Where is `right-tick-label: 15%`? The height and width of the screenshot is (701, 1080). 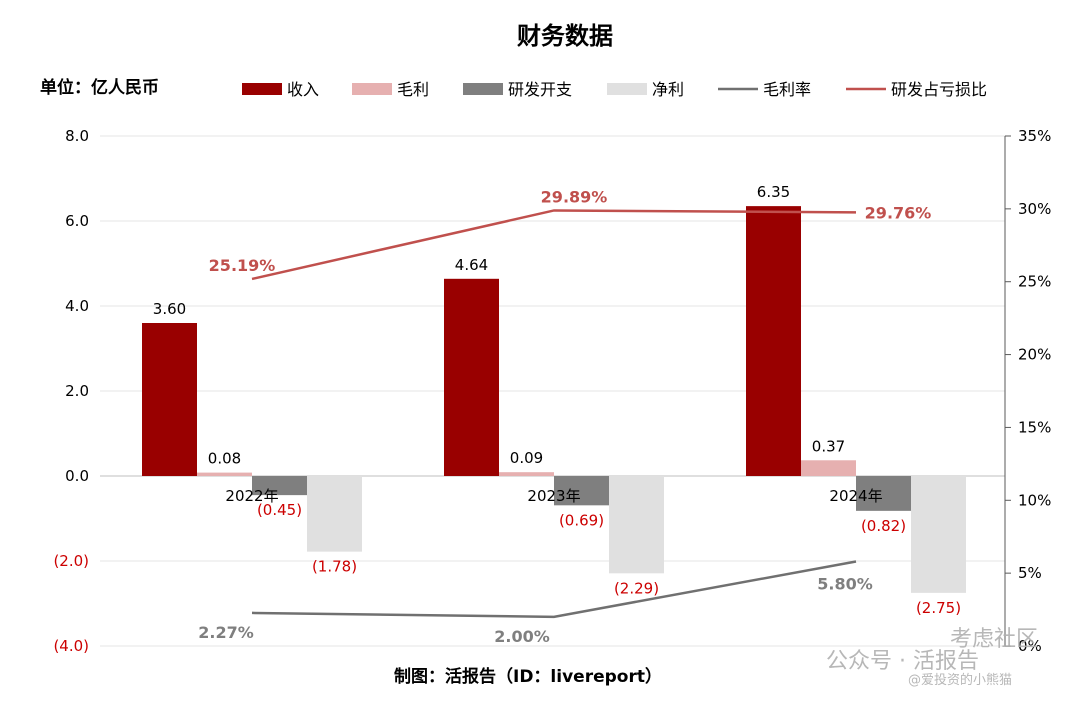 right-tick-label: 15% is located at coordinates (1034, 427).